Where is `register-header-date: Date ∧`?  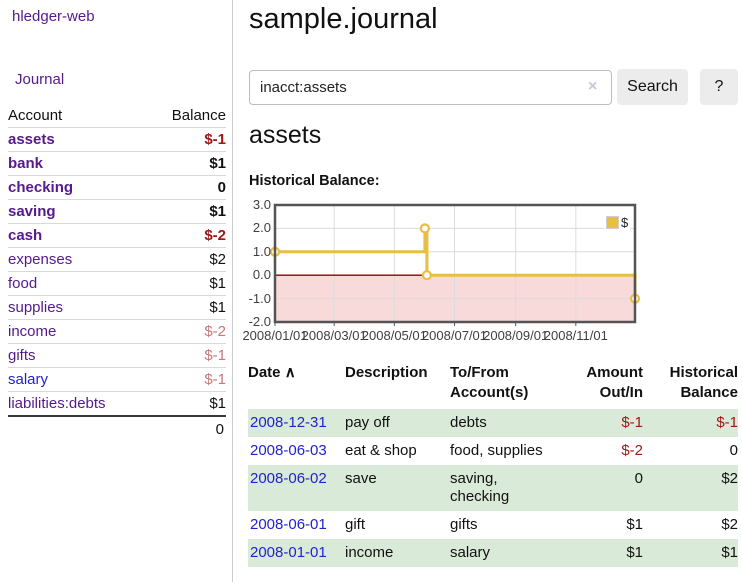 register-header-date: Date ∧ is located at coordinates (296, 385).